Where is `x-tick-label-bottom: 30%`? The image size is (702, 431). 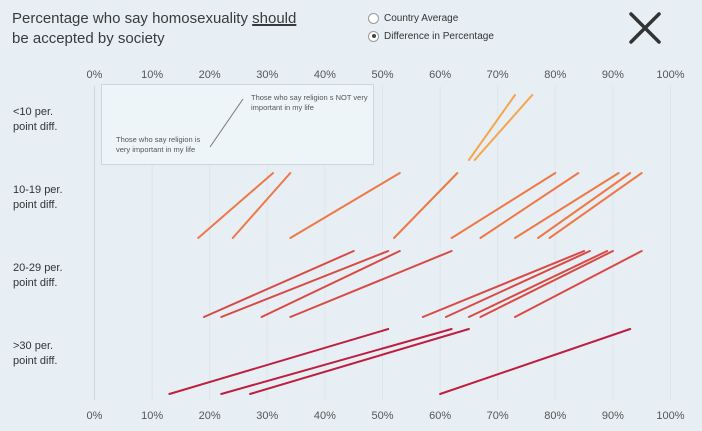
x-tick-label-bottom: 30% is located at coordinates (267, 416).